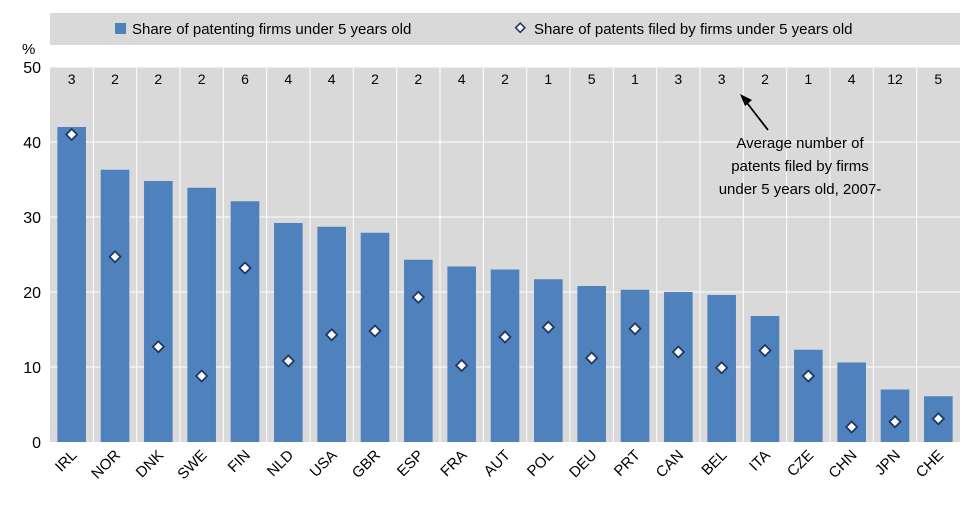 The width and height of the screenshot is (974, 508). I want to click on y-tick-label: 30, so click(32, 218).